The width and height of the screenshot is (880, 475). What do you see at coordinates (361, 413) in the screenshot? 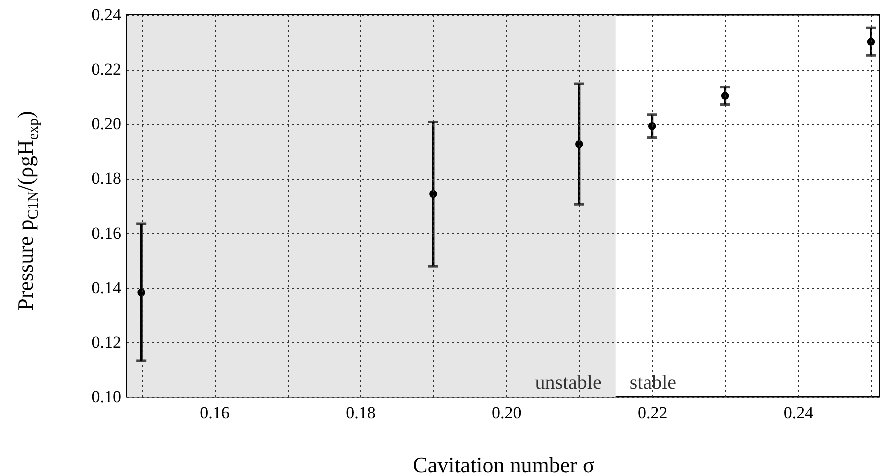
I see `x-tick-label: 0.18` at bounding box center [361, 413].